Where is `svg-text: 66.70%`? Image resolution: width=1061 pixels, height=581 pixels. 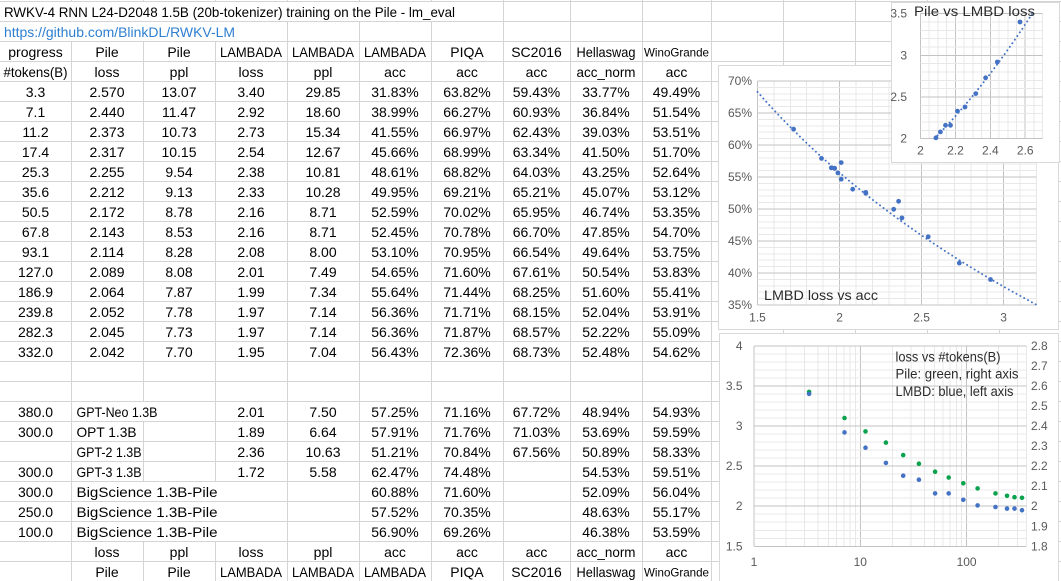
svg-text: 66.70% is located at coordinates (536, 232).